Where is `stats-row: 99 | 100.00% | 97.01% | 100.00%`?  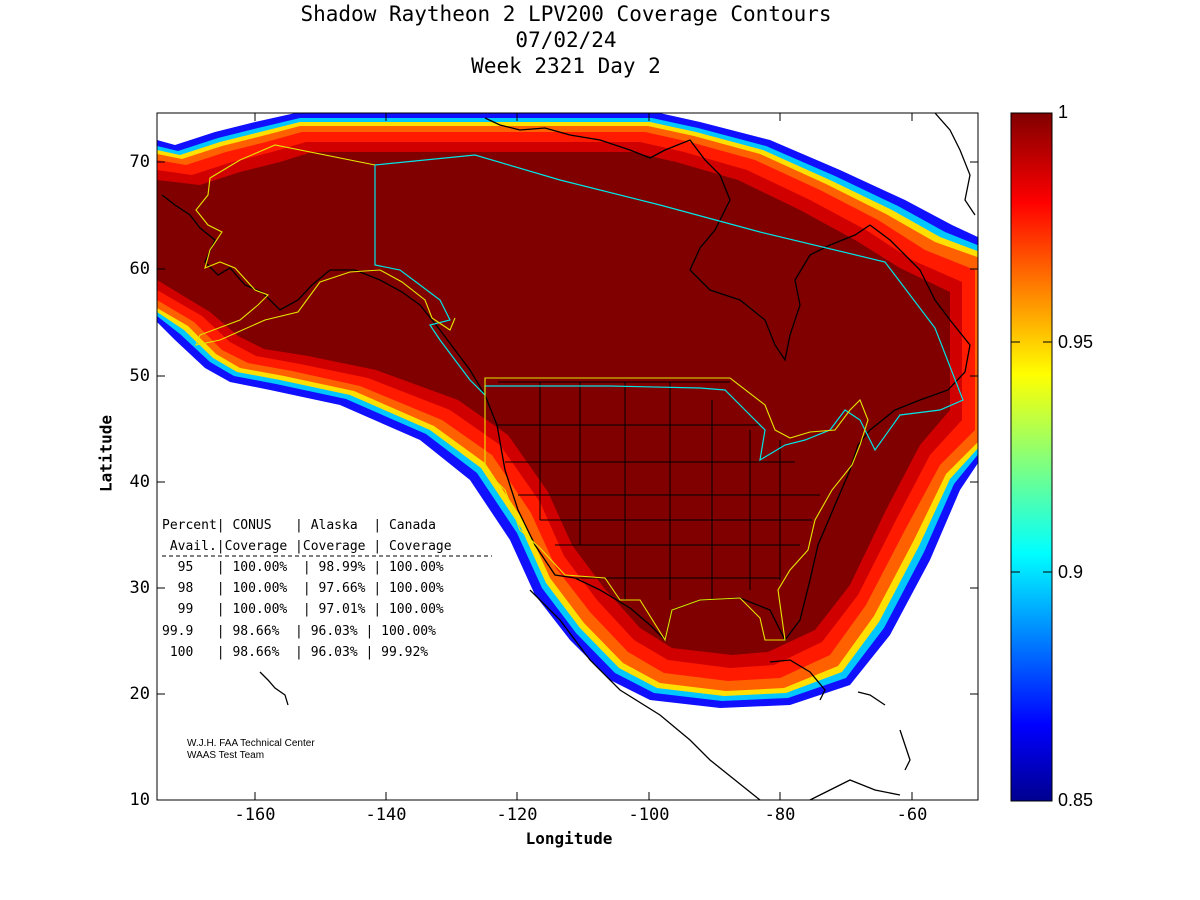 stats-row: 99 | 100.00% | 97.01% | 100.00% is located at coordinates (303, 609).